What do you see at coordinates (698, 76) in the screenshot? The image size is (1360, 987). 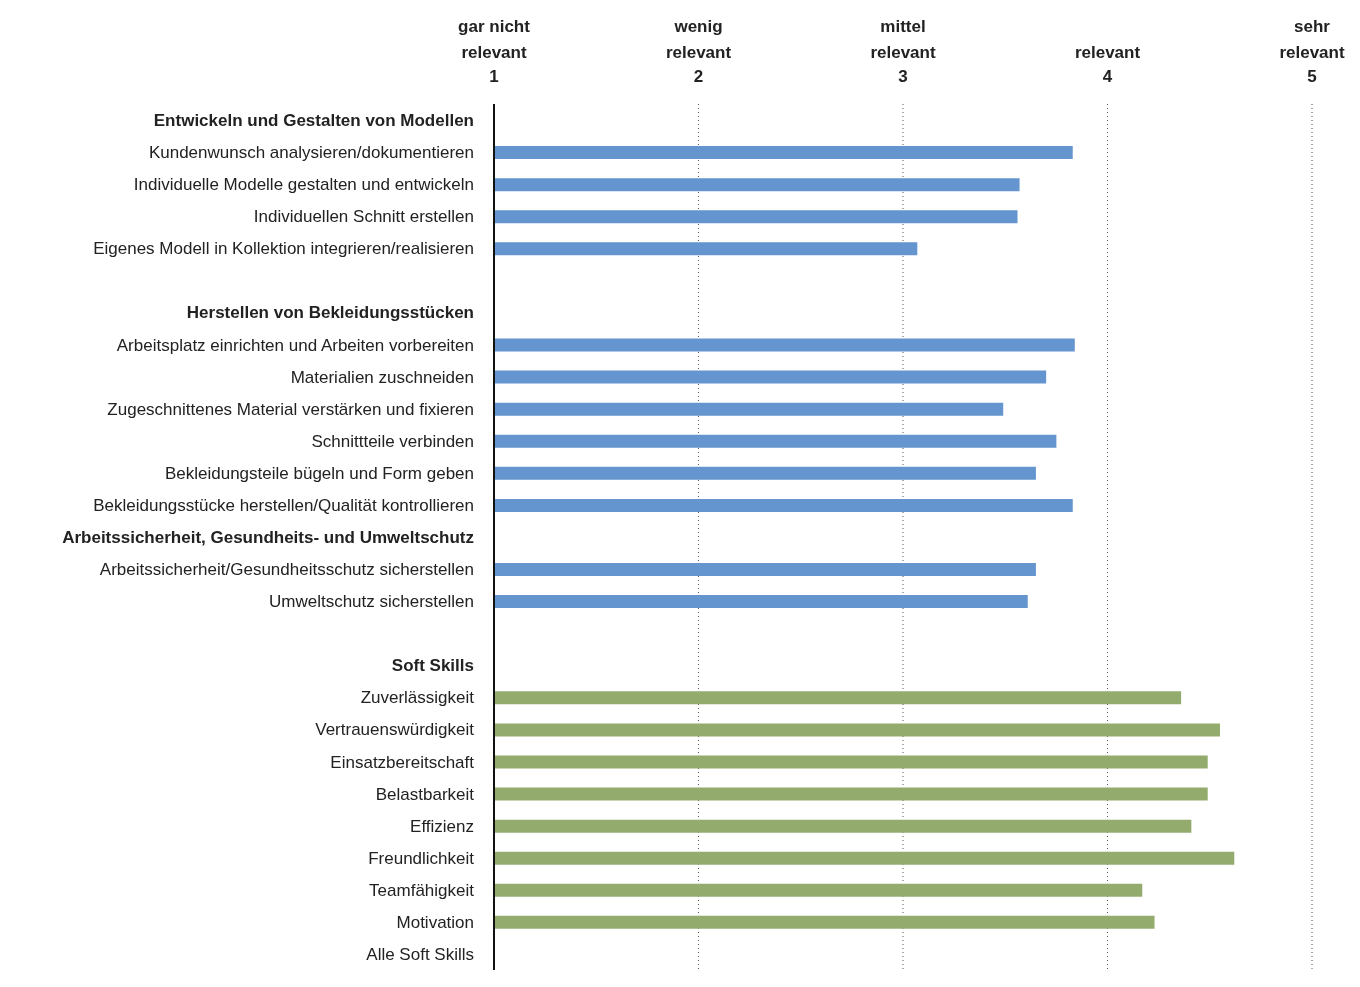 I see `x-tick-label: 2` at bounding box center [698, 76].